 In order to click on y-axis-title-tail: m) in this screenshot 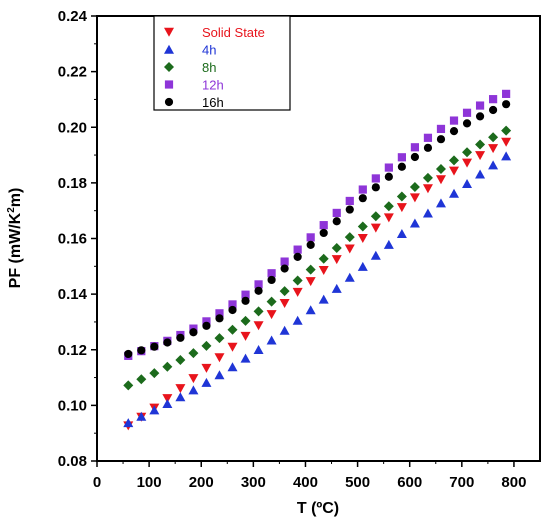, I will do `click(15, 198)`.